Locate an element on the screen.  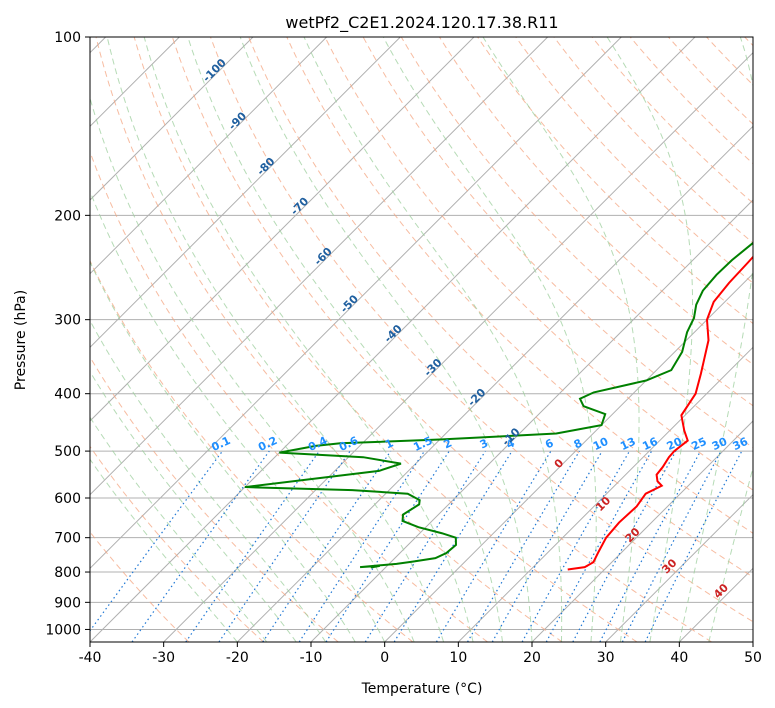
x-tick-label: 20 is located at coordinates (532, 658).